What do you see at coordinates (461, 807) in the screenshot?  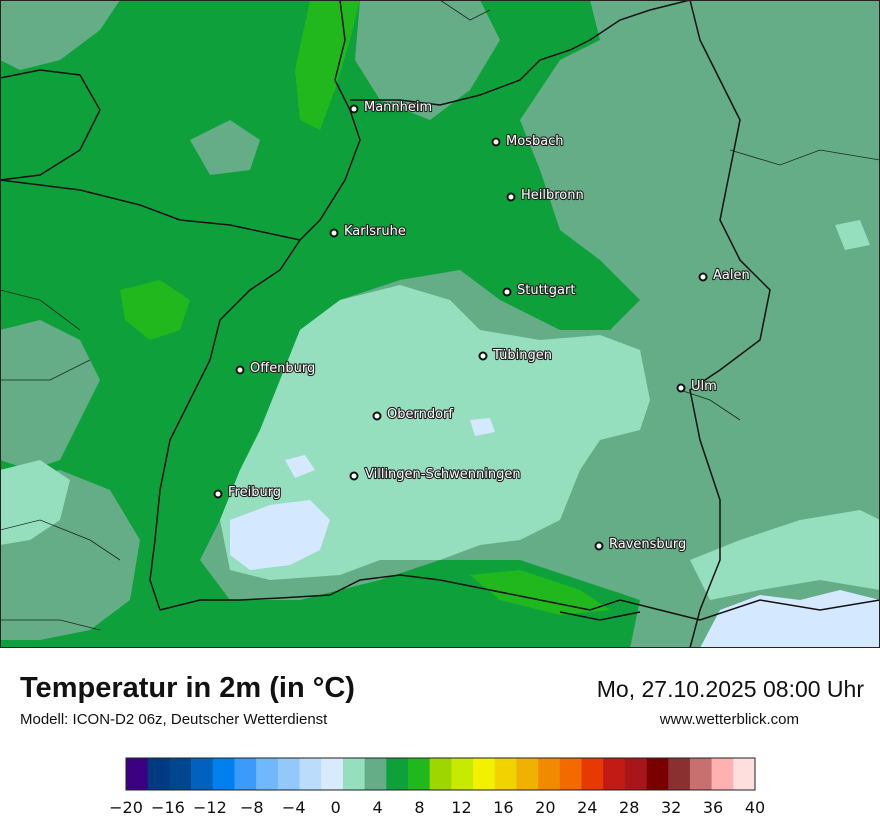 I see `legend-tick-label: 12` at bounding box center [461, 807].